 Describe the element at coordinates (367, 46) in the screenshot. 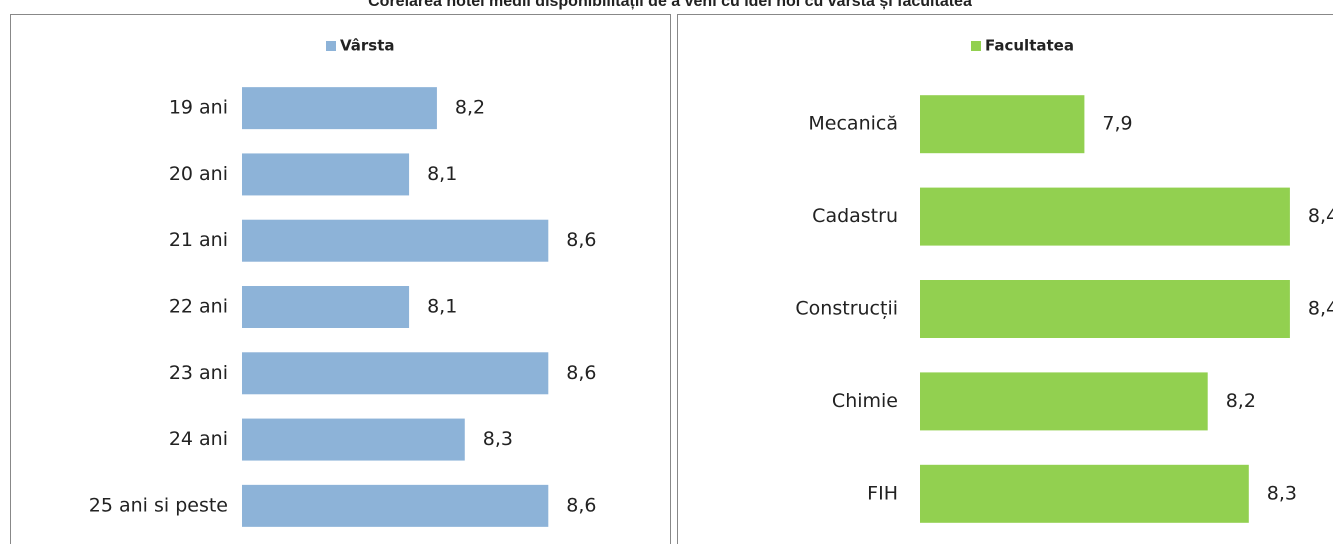

I see `legend-label: Vârsta` at that location.